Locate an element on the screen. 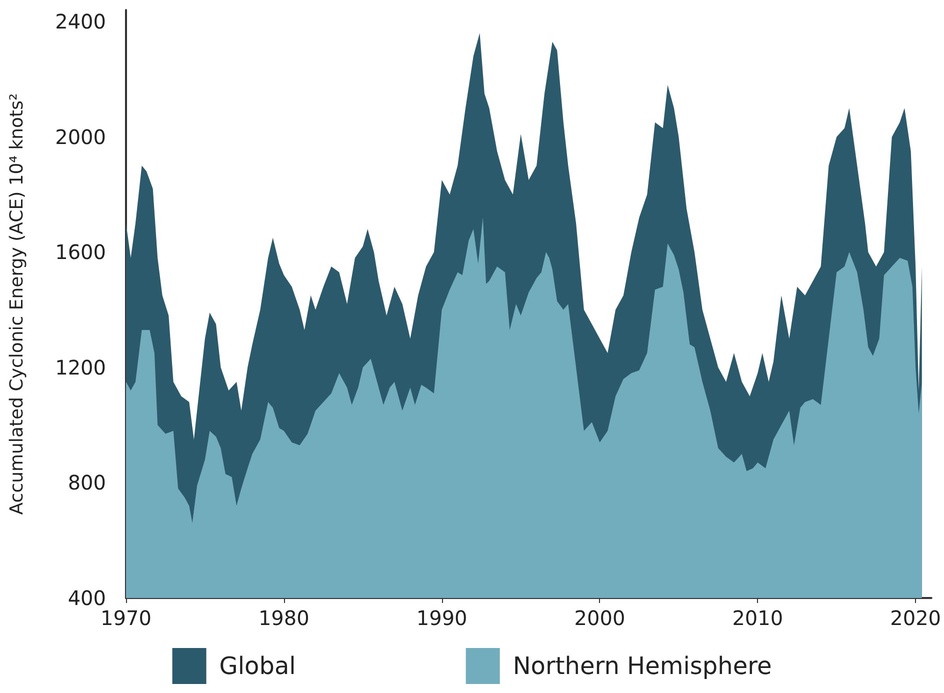 This screenshot has width=944, height=693. legend-label: Northern Hemisphere is located at coordinates (642, 666).